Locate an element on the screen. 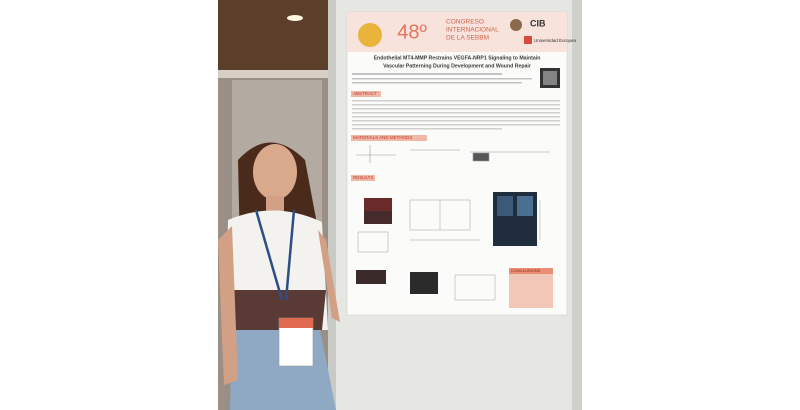 The image size is (800, 410). section-title: ABSTRACT is located at coordinates (365, 93).